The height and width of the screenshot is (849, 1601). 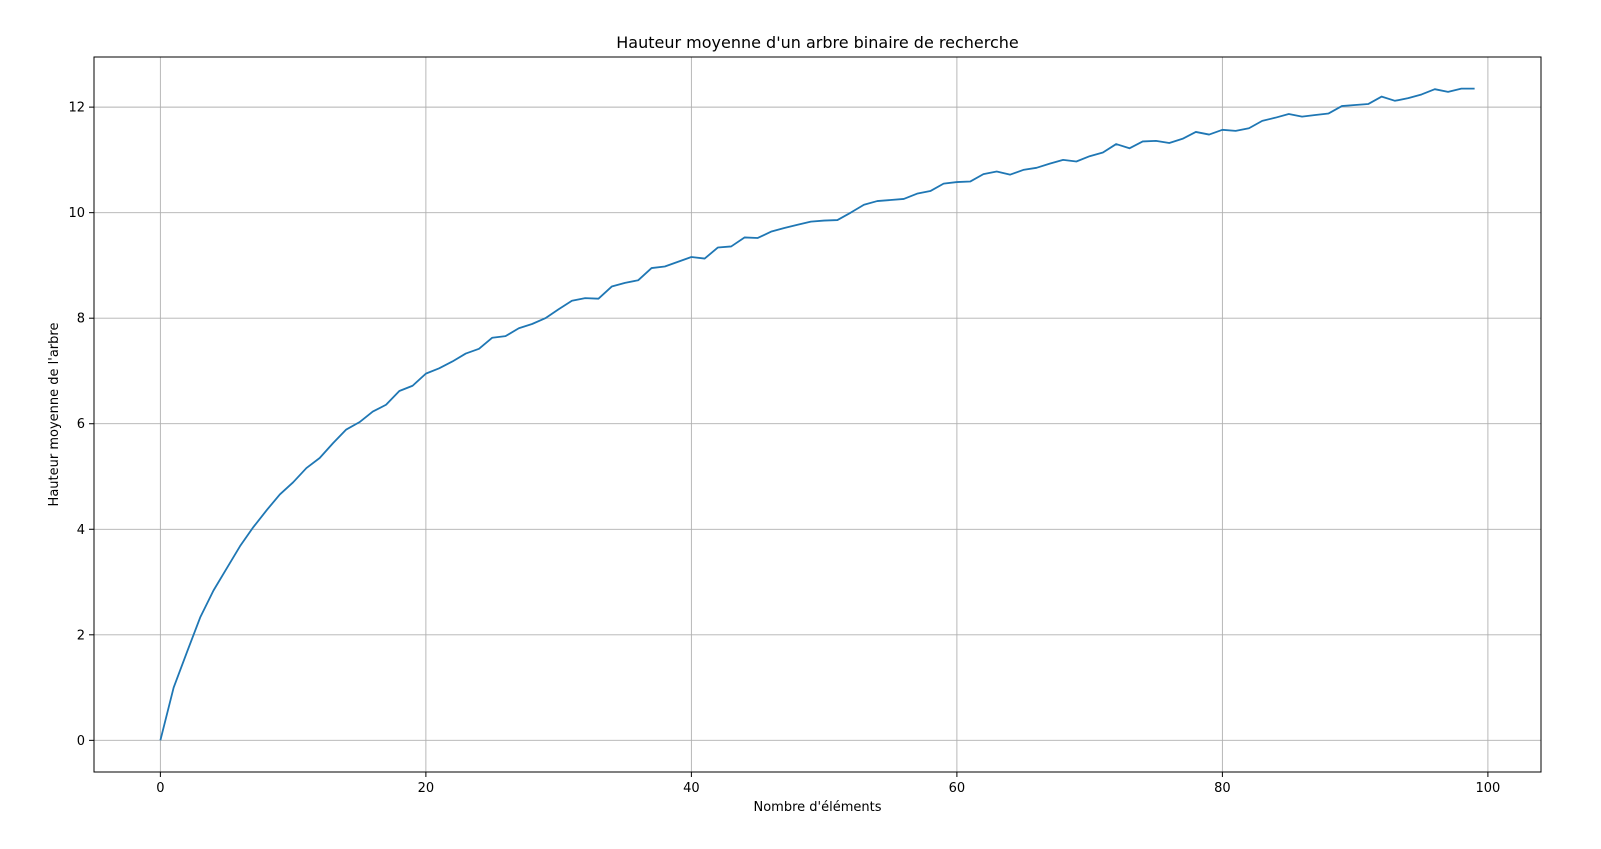 I want to click on x-tick-label: 40, so click(x=691, y=788).